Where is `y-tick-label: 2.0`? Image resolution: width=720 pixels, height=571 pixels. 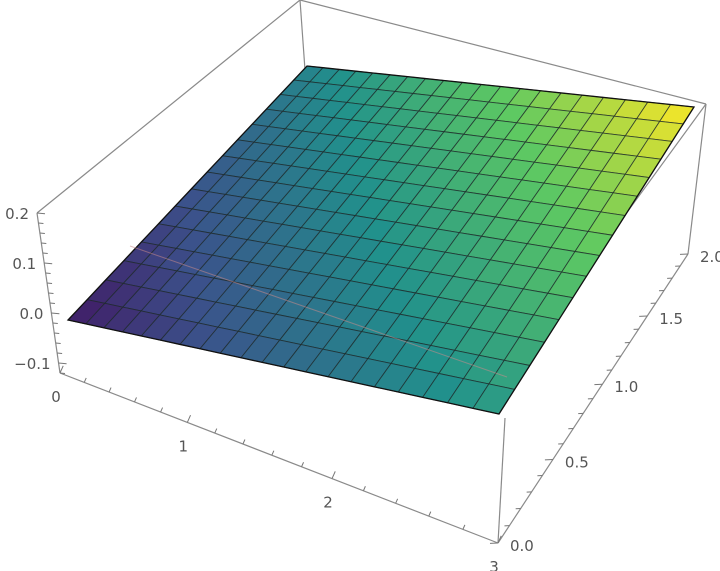
y-tick-label: 2.0 is located at coordinates (710, 257).